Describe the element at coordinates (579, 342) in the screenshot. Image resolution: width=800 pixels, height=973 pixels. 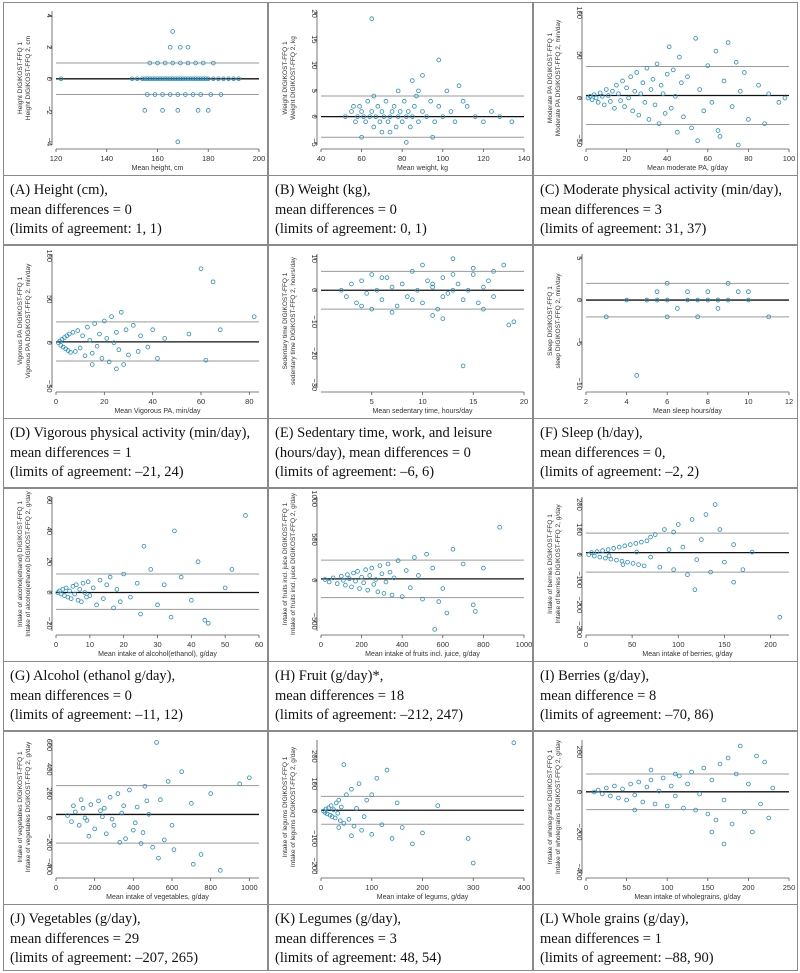
I see `y-tick-label: −5` at that location.